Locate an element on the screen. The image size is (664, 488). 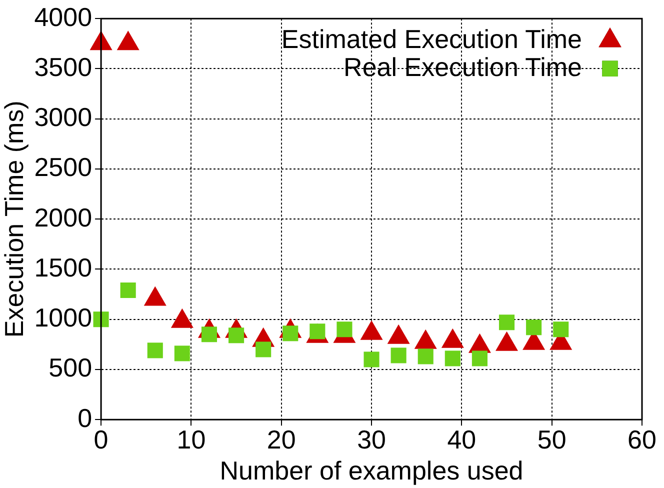
x-tick-label: 20 is located at coordinates (281, 439).